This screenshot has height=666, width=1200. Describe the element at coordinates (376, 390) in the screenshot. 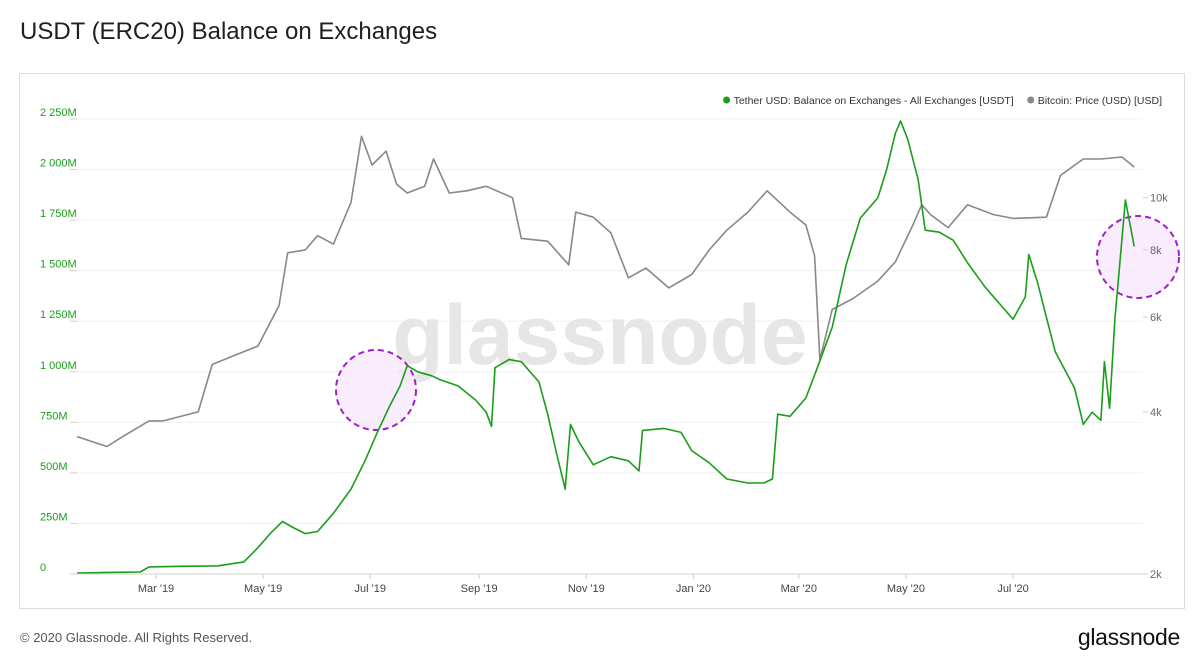

I see `highlight-circle-jul-2019` at that location.